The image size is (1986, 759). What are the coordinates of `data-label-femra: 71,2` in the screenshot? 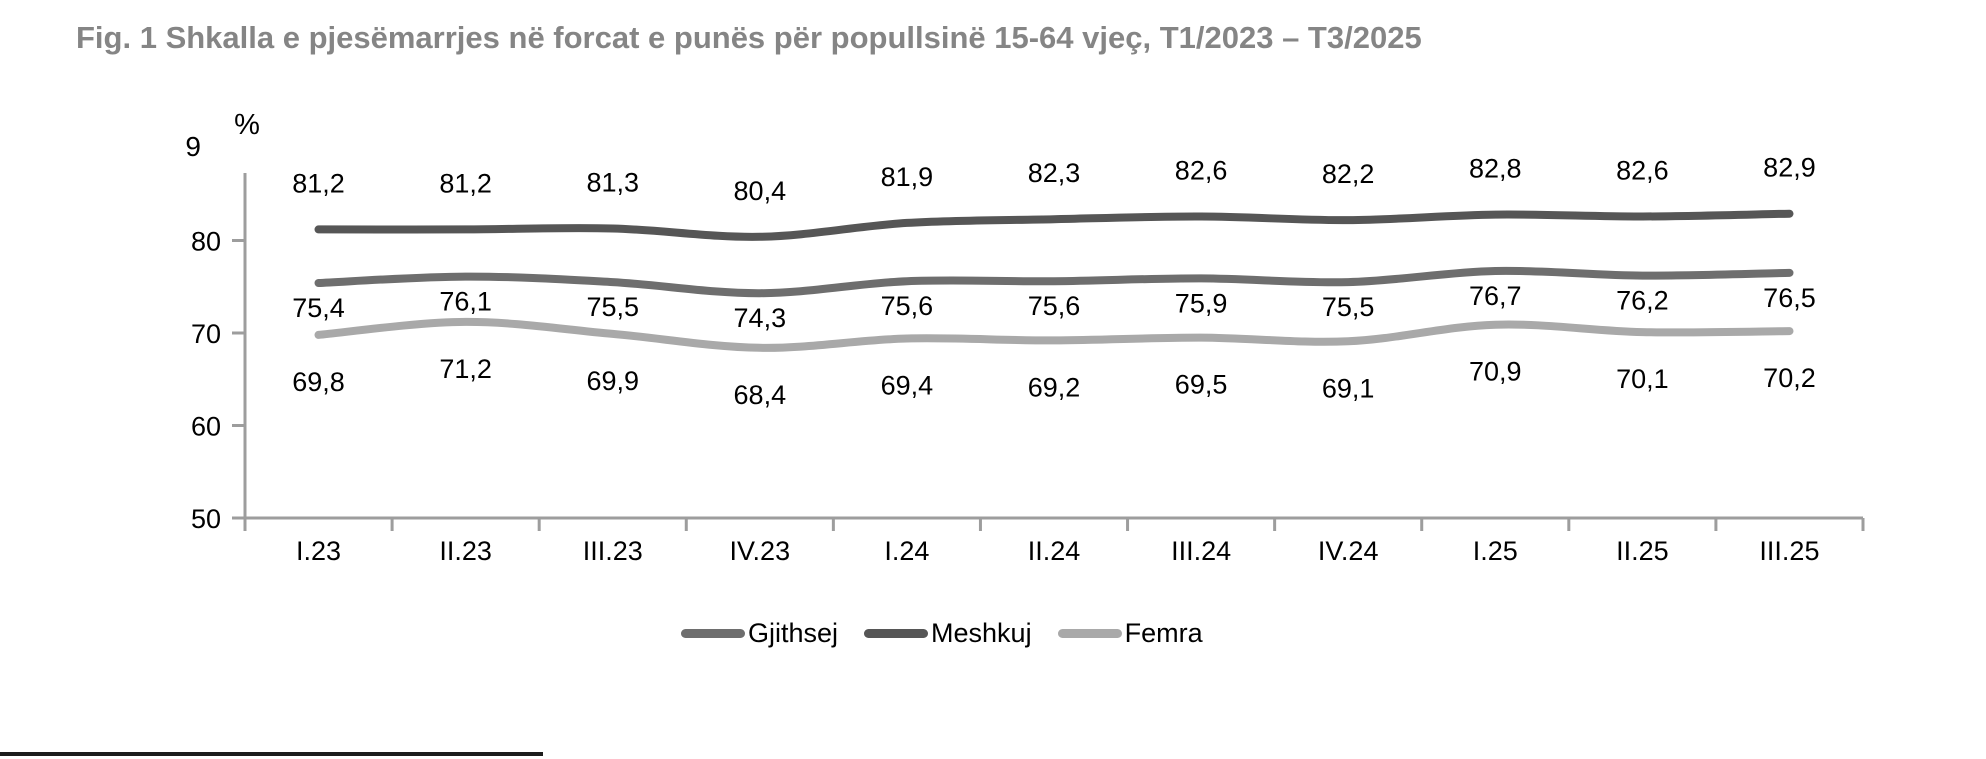 It's located at (465, 369).